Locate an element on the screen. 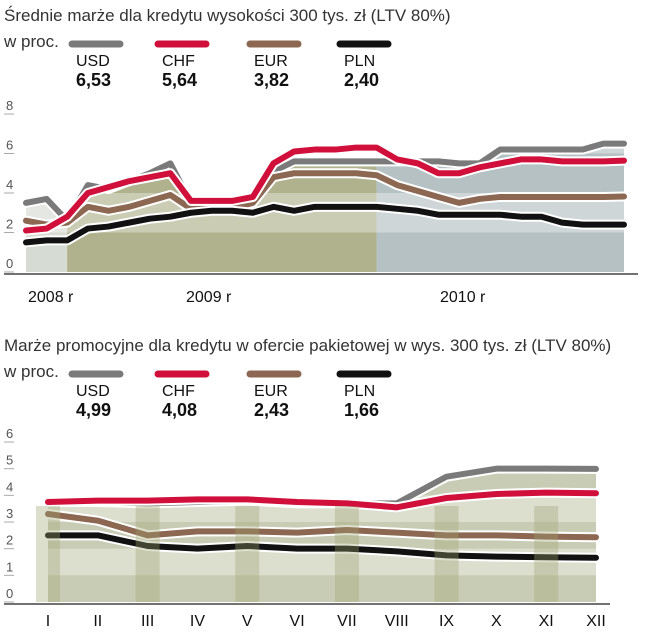  x-tick-label: XII is located at coordinates (596, 621).